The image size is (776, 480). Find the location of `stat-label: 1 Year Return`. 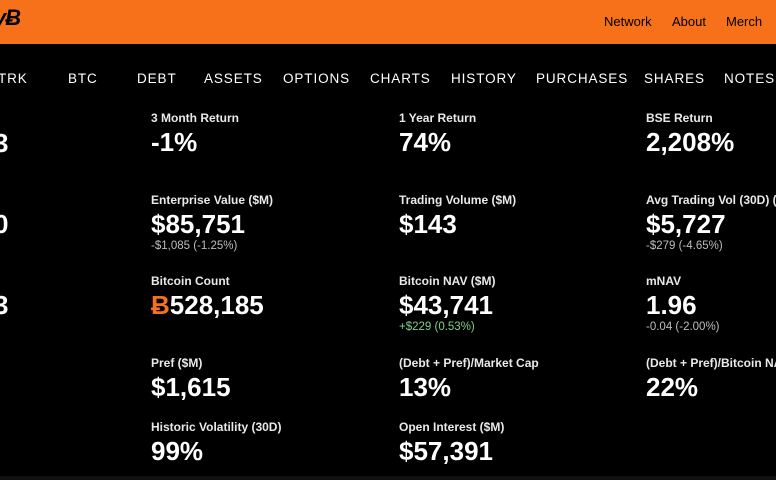

stat-label: 1 Year Return is located at coordinates (438, 118).